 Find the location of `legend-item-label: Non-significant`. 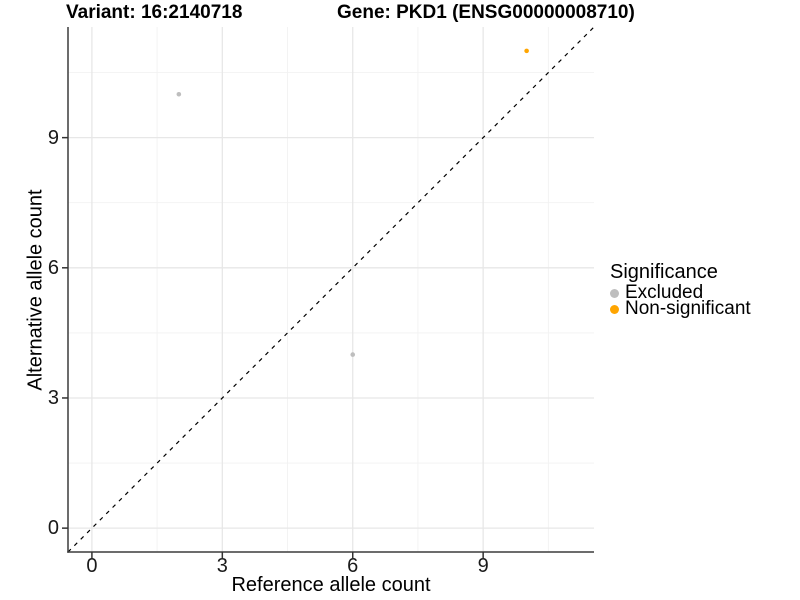

legend-item-label: Non-significant is located at coordinates (688, 308).